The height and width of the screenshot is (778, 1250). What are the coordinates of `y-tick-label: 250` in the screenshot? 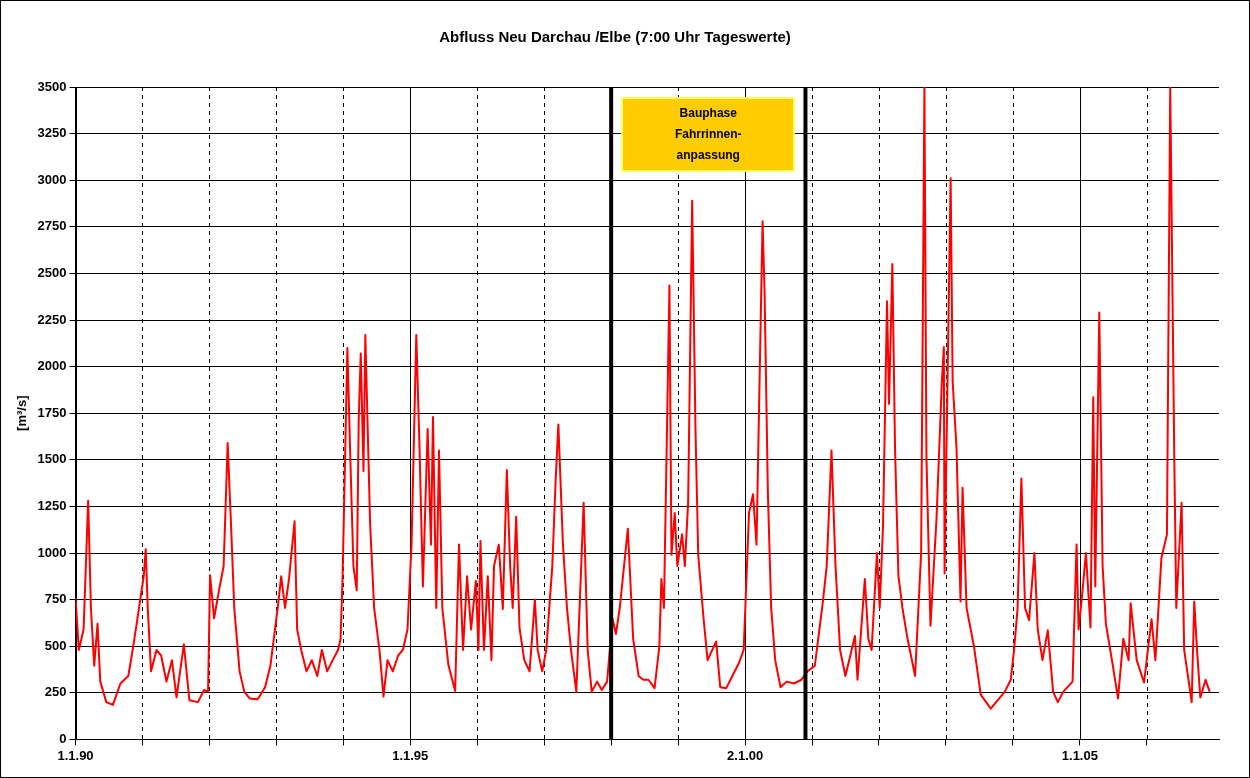 It's located at (55, 692).